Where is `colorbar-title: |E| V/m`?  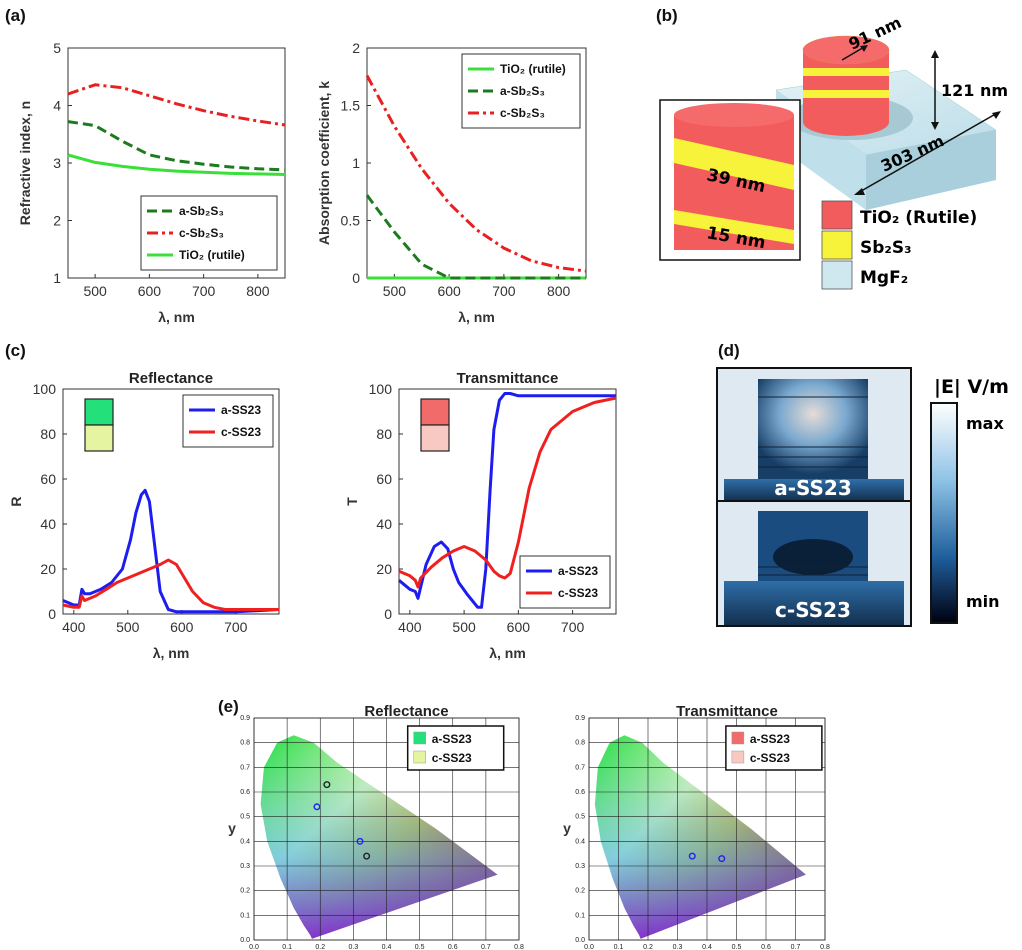 colorbar-title: |E| V/m is located at coordinates (971, 387).